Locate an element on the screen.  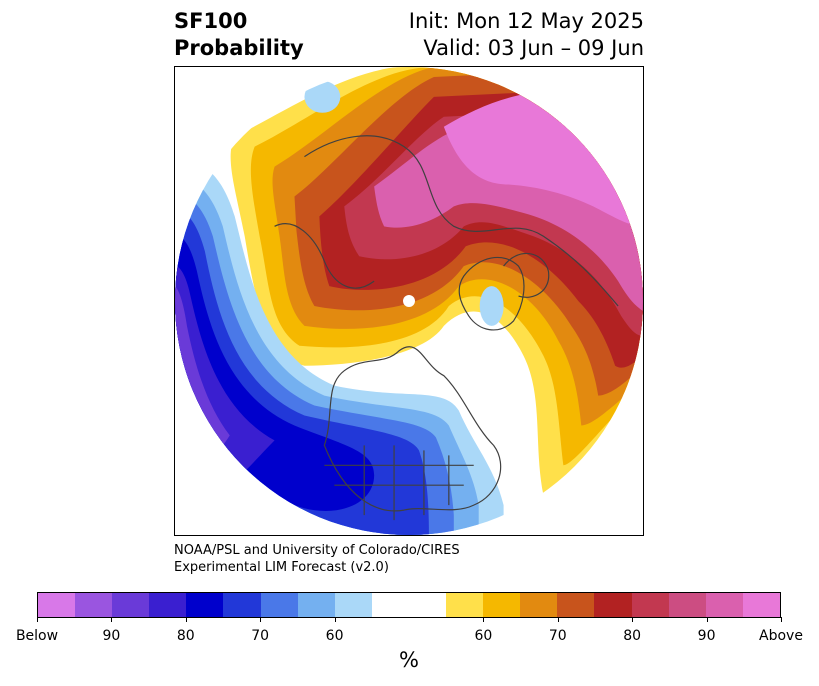
coast-asia-north is located at coordinates (324, 256).